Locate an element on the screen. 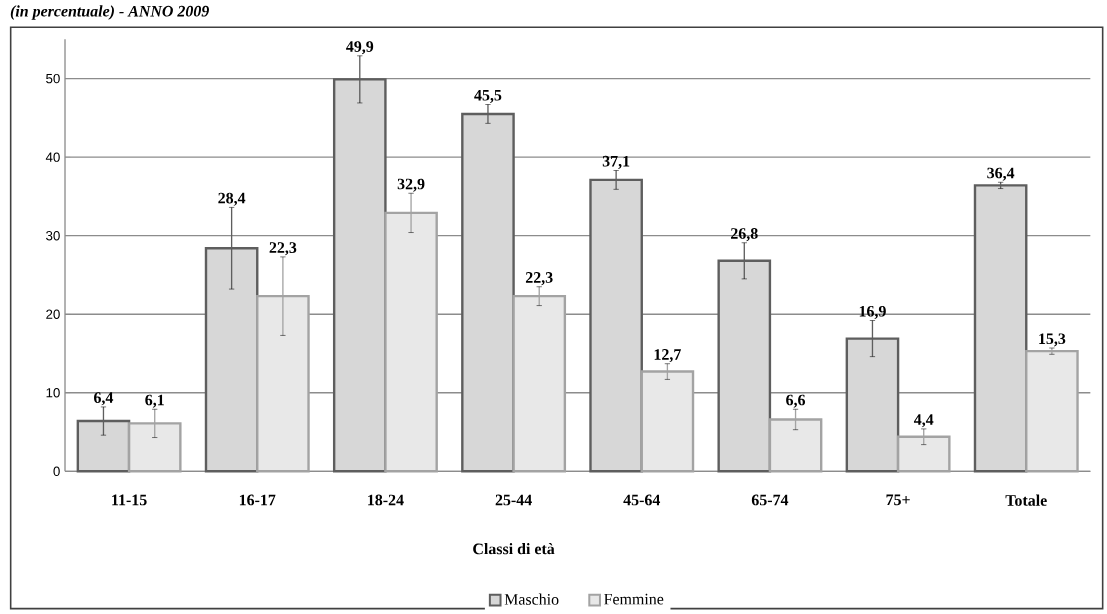 This screenshot has width=1107, height=614. y-tick-label: 30 is located at coordinates (53, 235).